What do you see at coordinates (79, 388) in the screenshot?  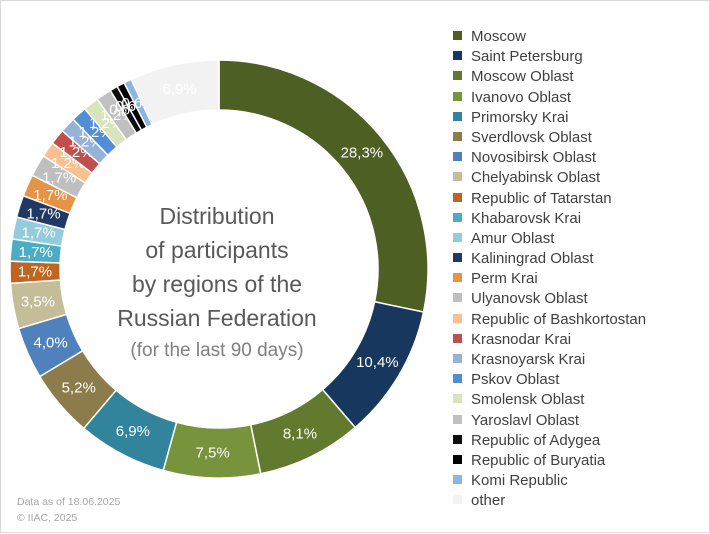 I see `segment-label-5: 5,2%` at bounding box center [79, 388].